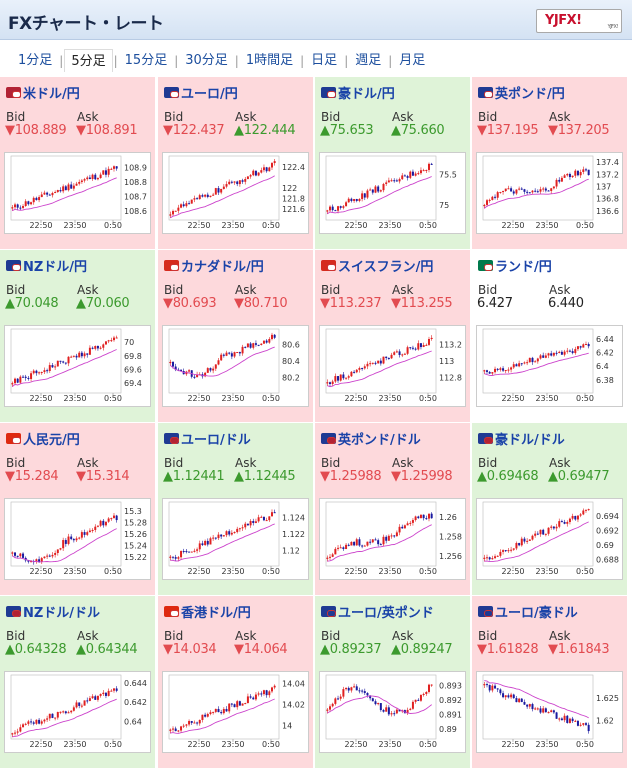  Describe the element at coordinates (235, 539) in the screenshot. I see `price-chart: 1.124 1.122 1.12 22:50 23:50 0:50` at that location.